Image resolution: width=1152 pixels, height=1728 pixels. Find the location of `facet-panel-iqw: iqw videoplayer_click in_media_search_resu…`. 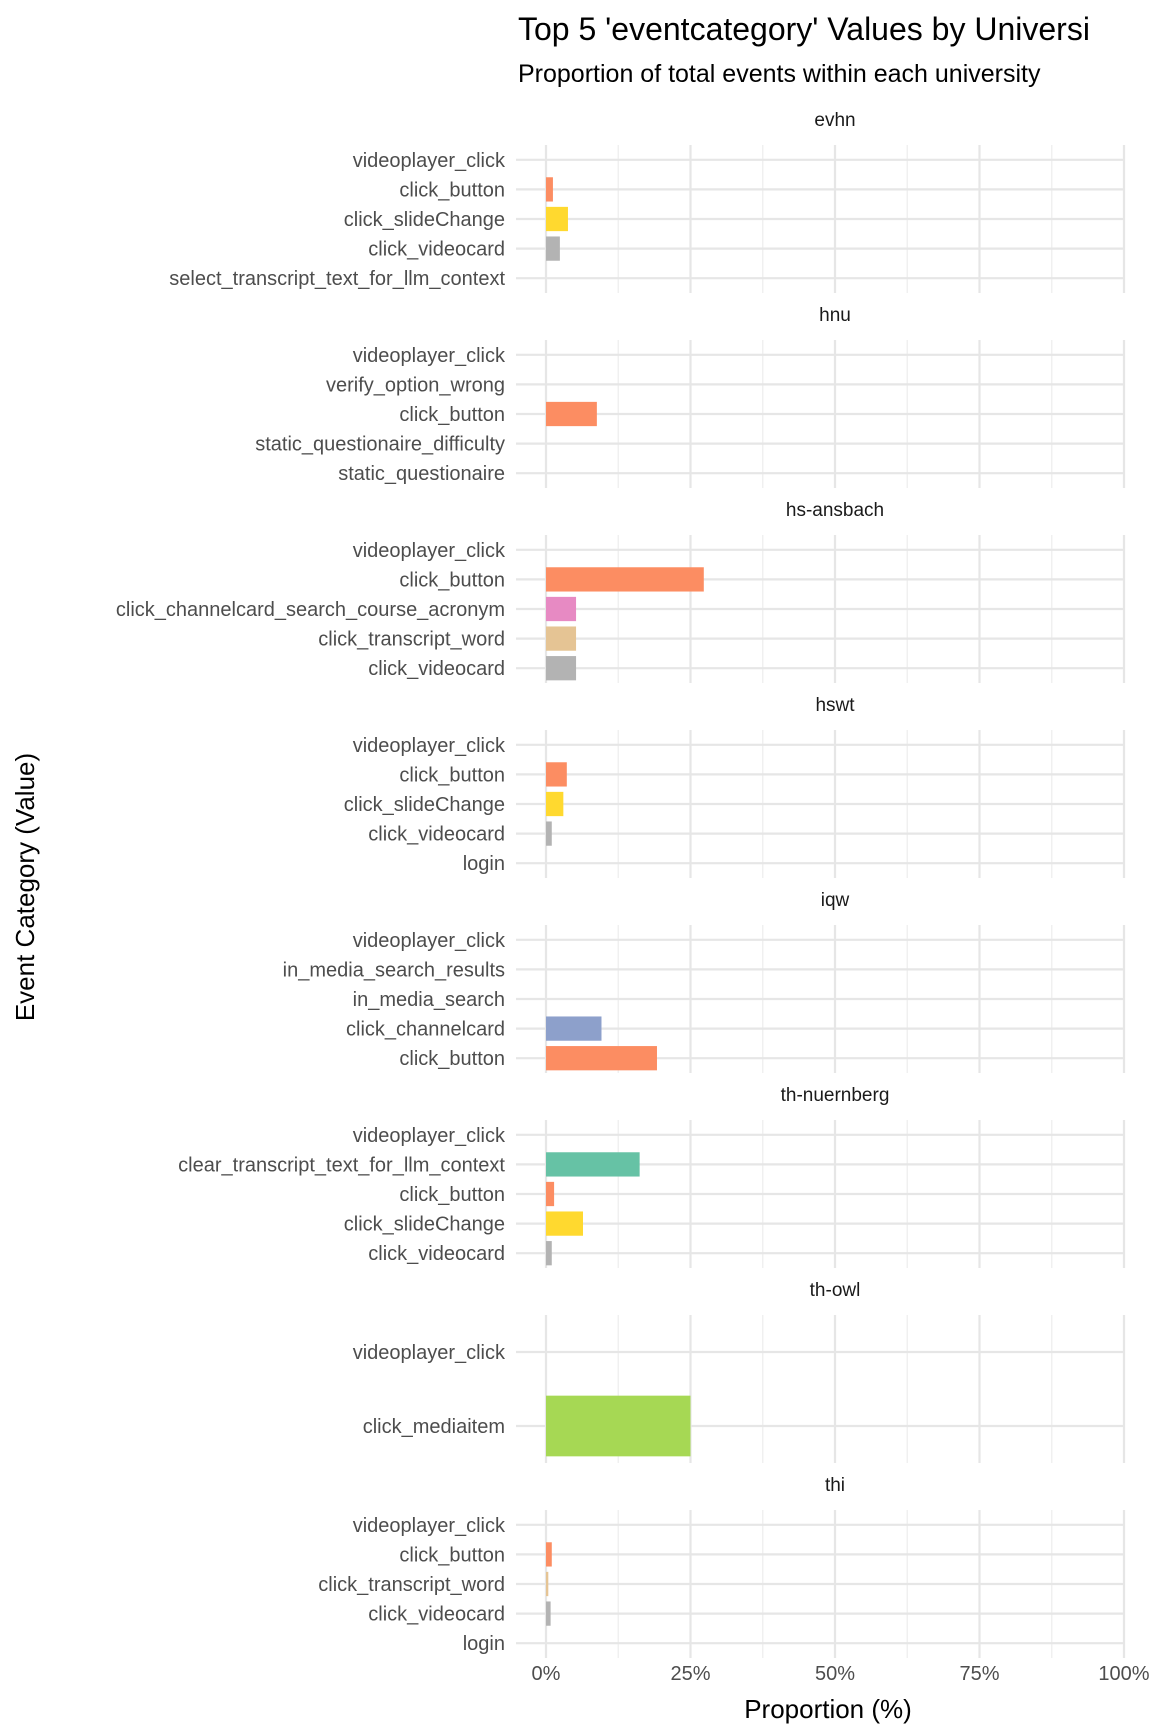

facet-panel-iqw: iqw videoplayer_click in_media_search_resu… is located at coordinates (704, 981).